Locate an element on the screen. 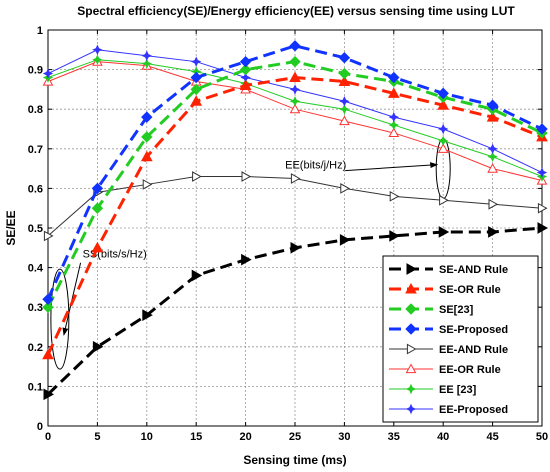 This screenshot has height=472, width=550. annotation-arrow is located at coordinates (392, 167).